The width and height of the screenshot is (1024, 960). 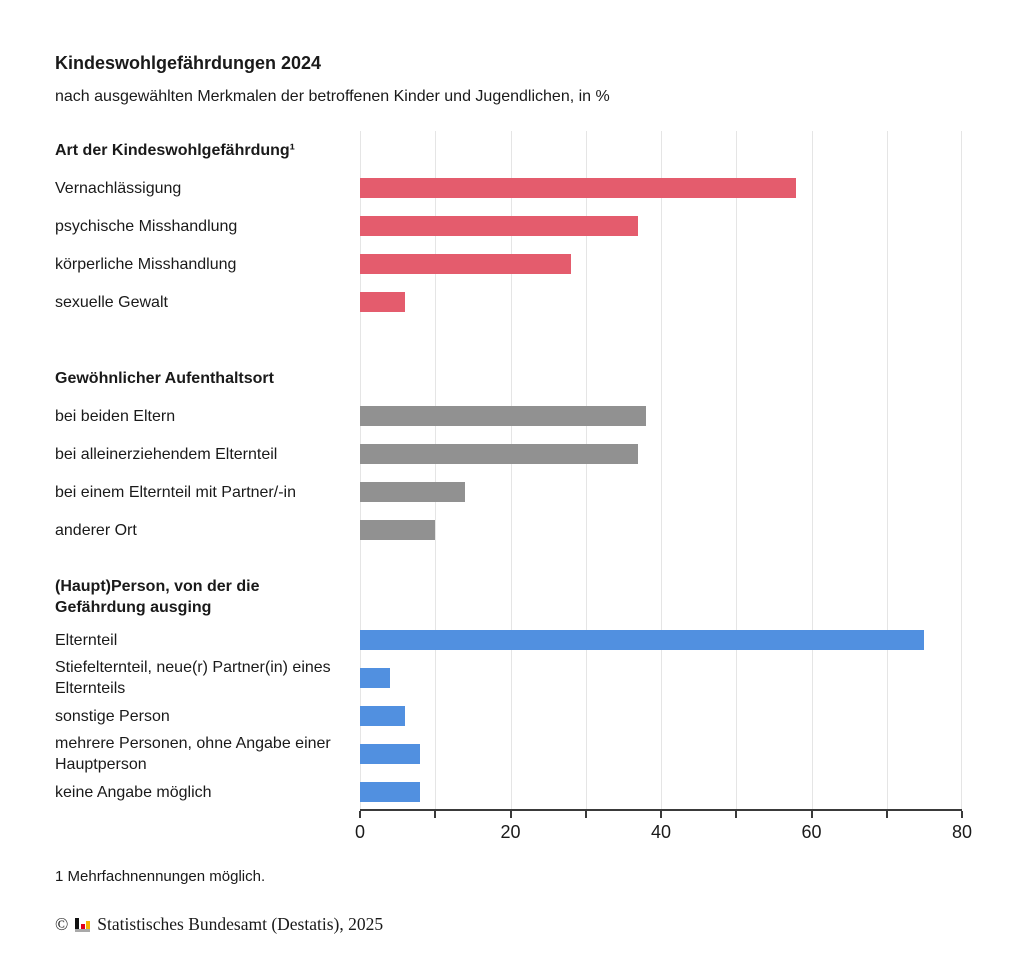 What do you see at coordinates (83, 930) in the screenshot?
I see `logo-baseline` at bounding box center [83, 930].